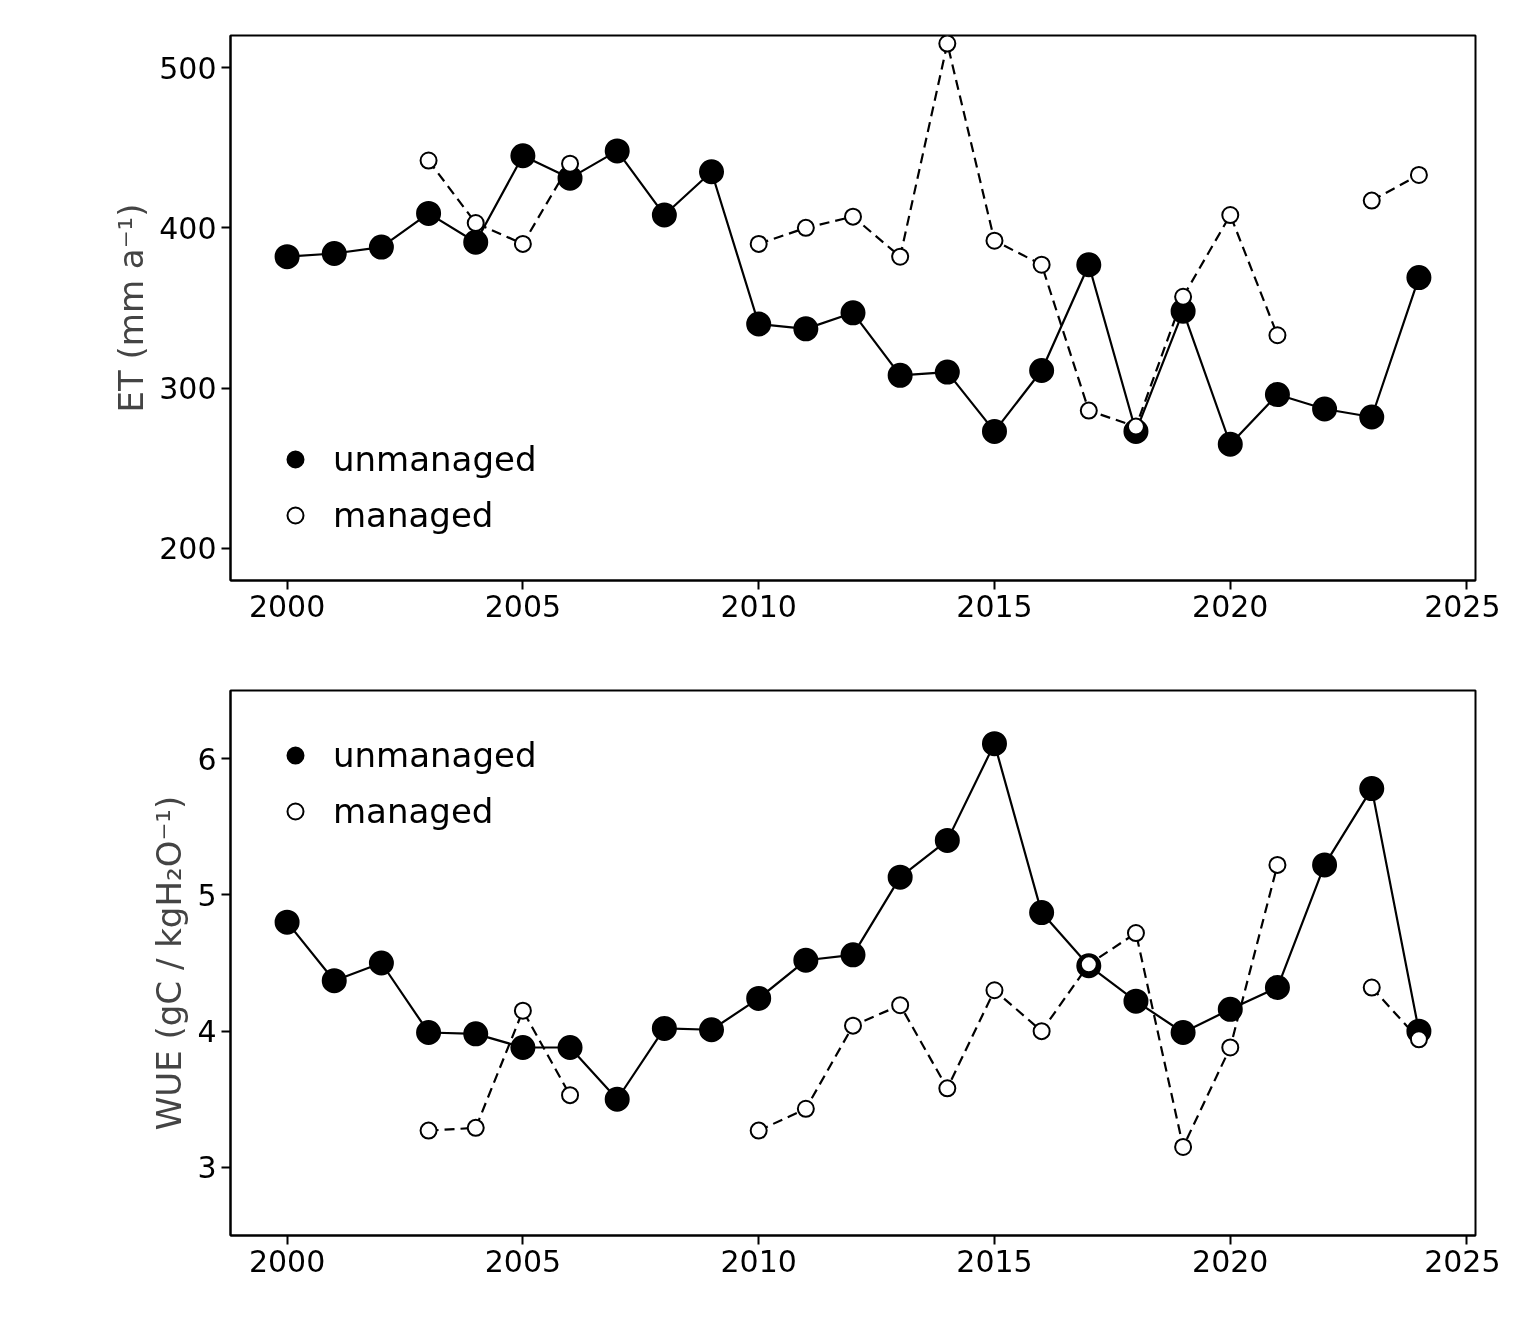 Image resolution: width=1537 pixels, height=1327 pixels. What do you see at coordinates (188, 68) in the screenshot?
I see `y-tick-label: 500` at bounding box center [188, 68].